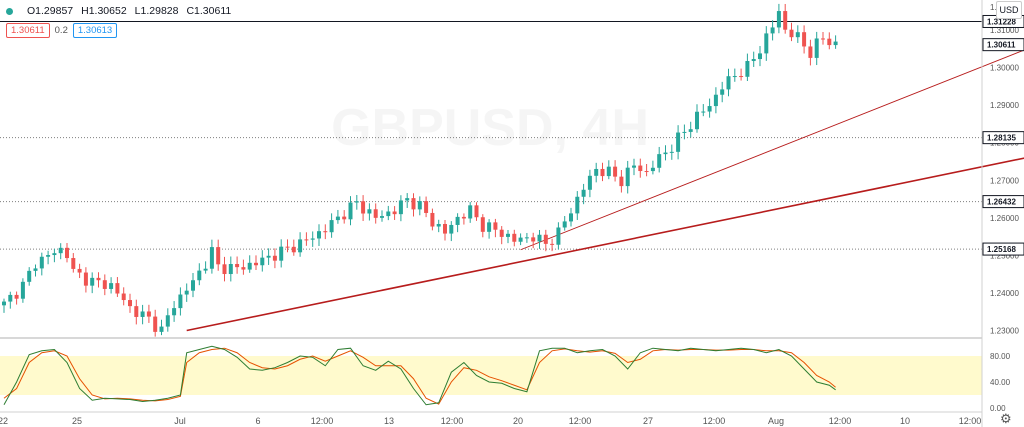  Describe the element at coordinates (180, 421) in the screenshot. I see `time-tick-label: Jul` at that location.